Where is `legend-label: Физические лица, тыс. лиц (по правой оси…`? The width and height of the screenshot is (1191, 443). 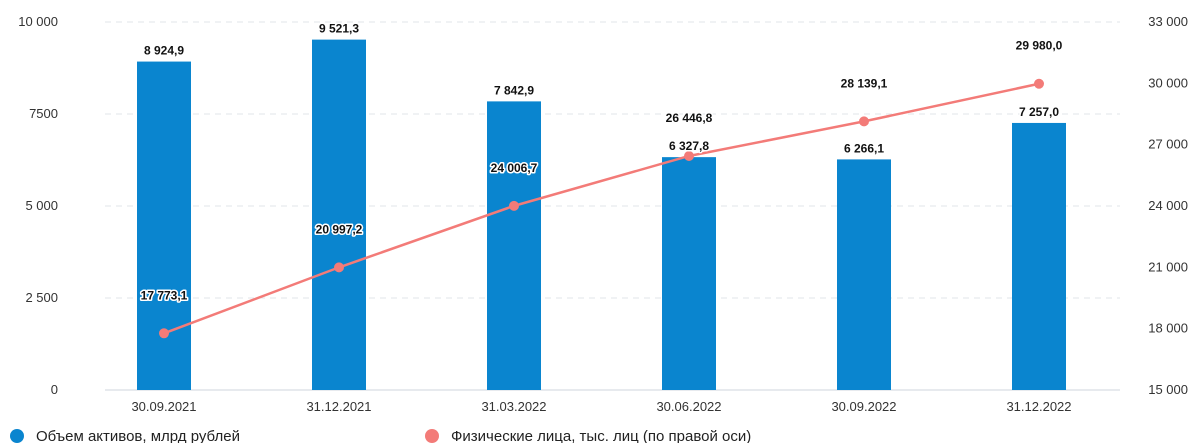
legend-label: Физические лица, тыс. лиц (по правой оси… is located at coordinates (601, 435).